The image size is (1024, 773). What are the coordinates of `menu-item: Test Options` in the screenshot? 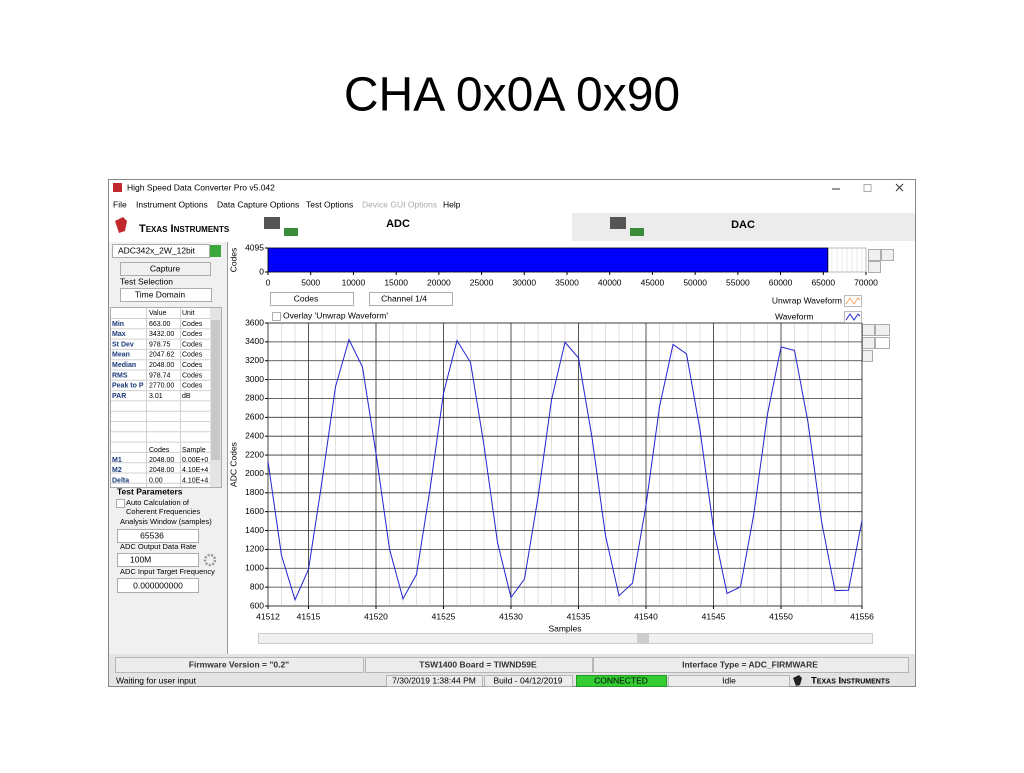 It's located at (329, 204).